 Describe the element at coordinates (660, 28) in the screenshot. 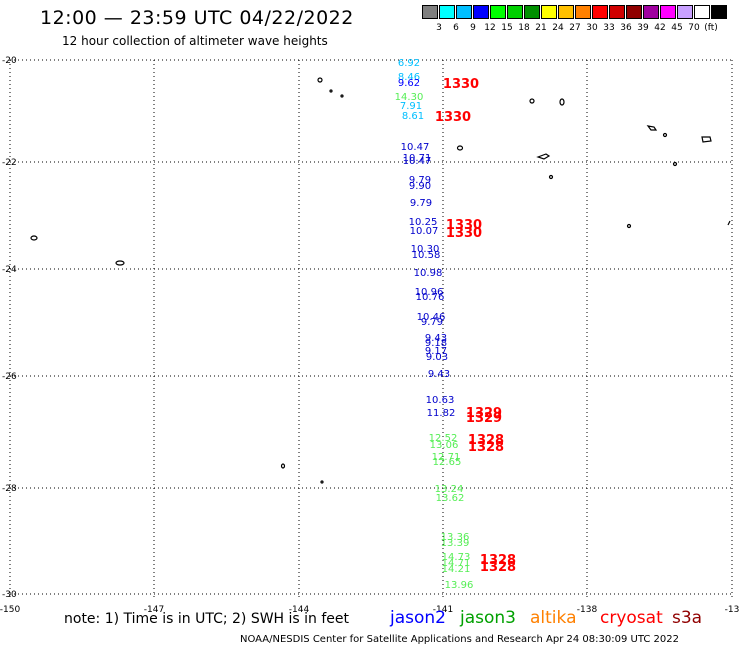

I see `colorbar-tick-label: 42` at that location.